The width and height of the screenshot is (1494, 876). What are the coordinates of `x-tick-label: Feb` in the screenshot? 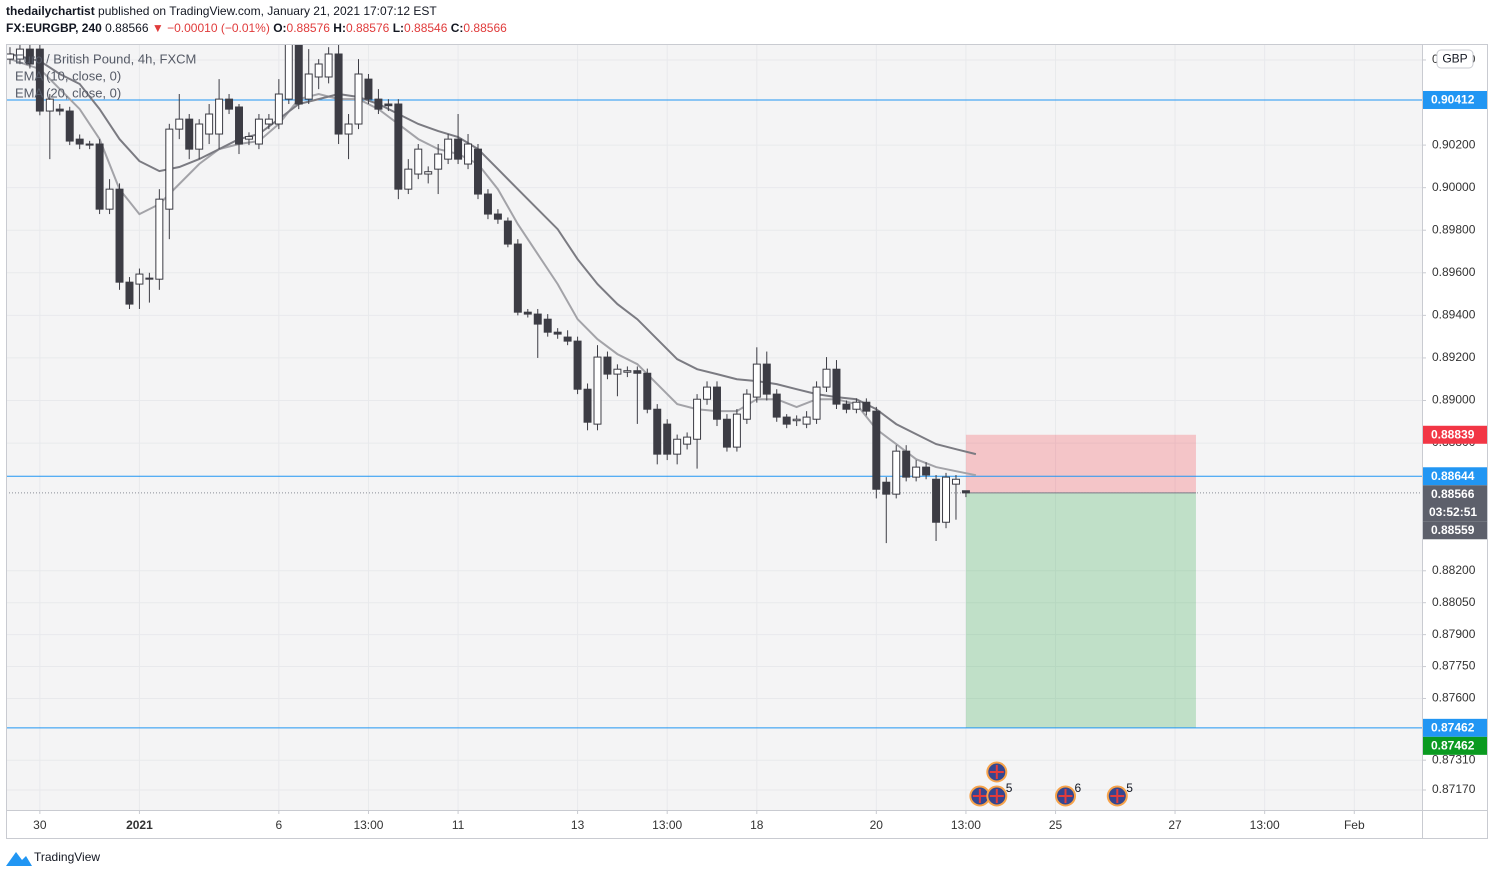 It's located at (1354, 825).